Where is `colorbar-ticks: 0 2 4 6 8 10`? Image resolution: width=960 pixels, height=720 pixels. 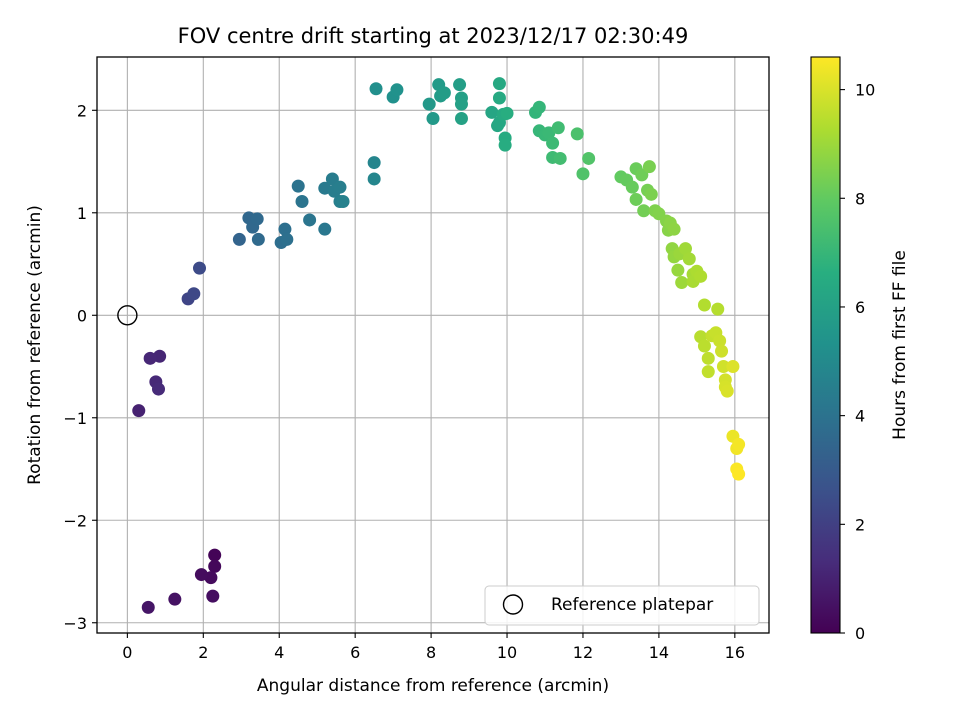 colorbar-ticks: 0 2 4 6 8 10 is located at coordinates (857, 362).